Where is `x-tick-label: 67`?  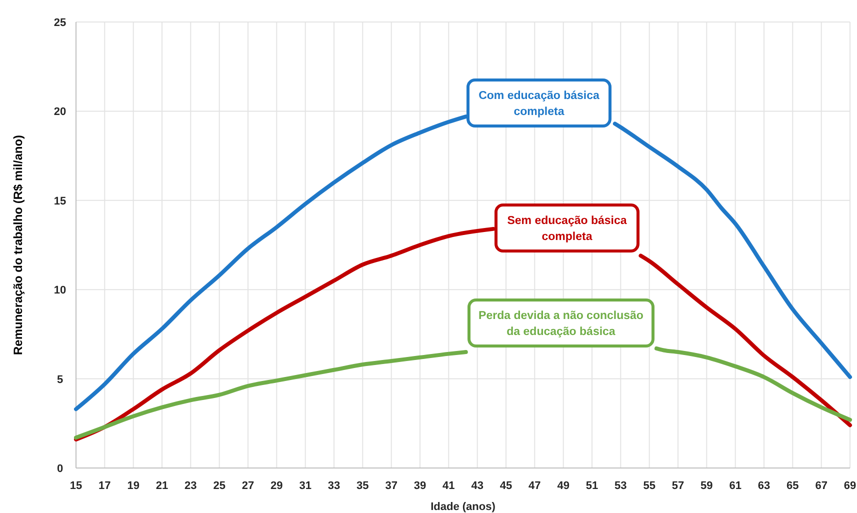 x-tick-label: 67 is located at coordinates (821, 486).